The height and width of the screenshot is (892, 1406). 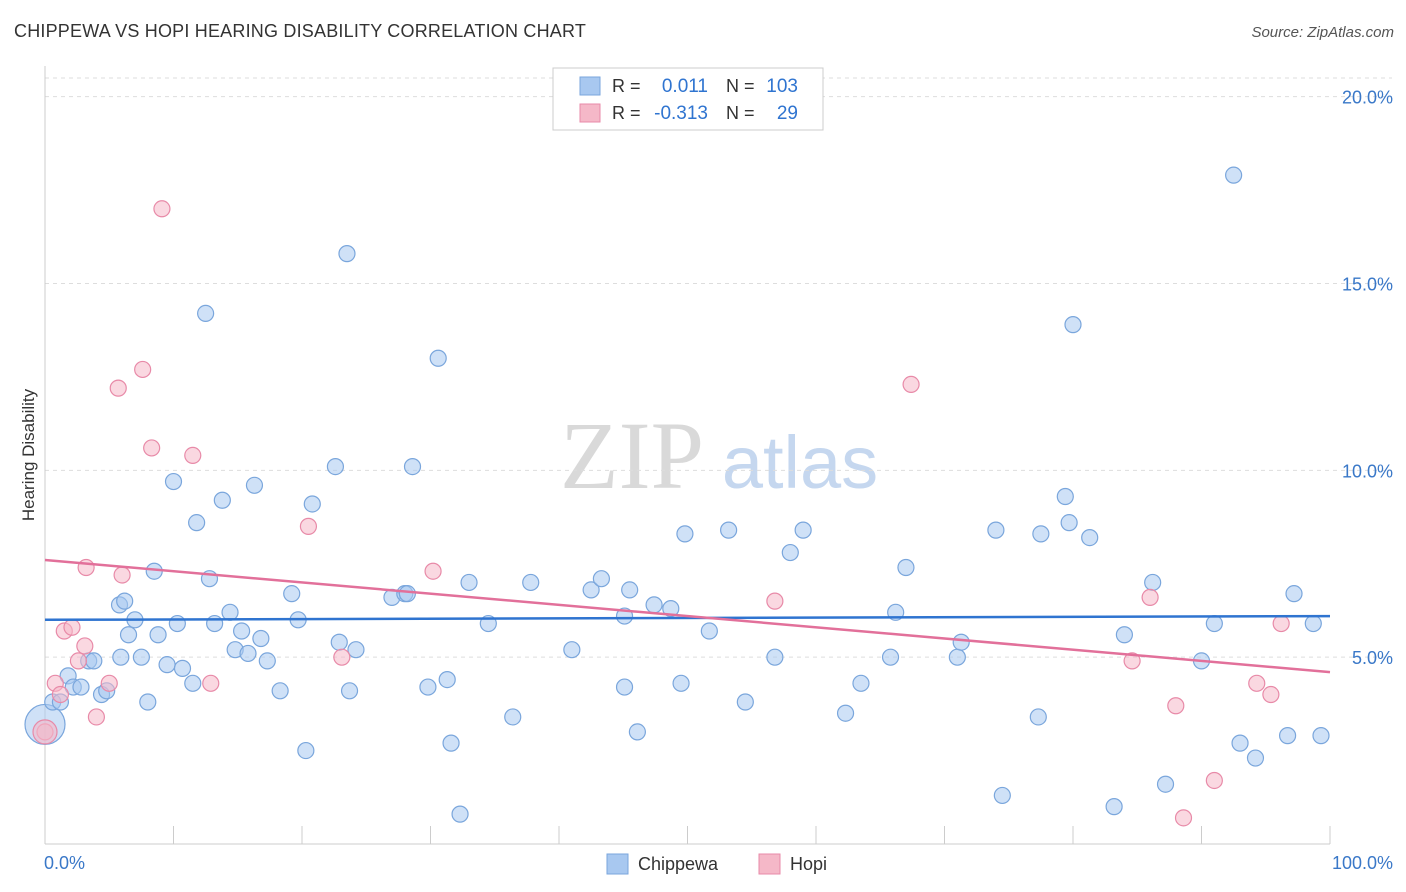 What do you see at coordinates (1367, 98) in the screenshot?
I see `y-tick-label: 20.0%` at bounding box center [1367, 98].